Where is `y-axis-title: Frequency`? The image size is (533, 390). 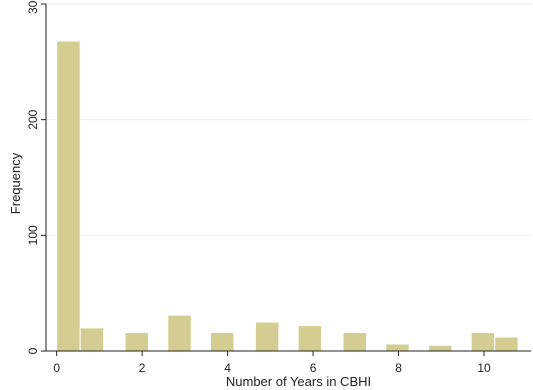
y-axis-title: Frequency is located at coordinates (15, 183).